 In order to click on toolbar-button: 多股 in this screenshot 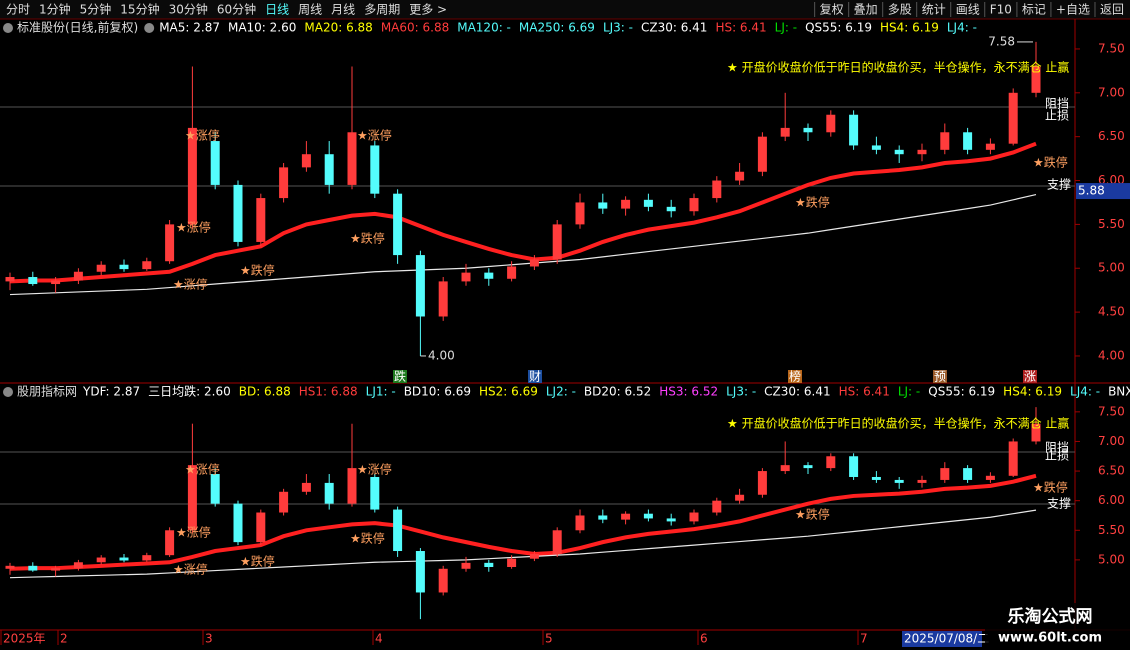, I will do `click(900, 10)`.